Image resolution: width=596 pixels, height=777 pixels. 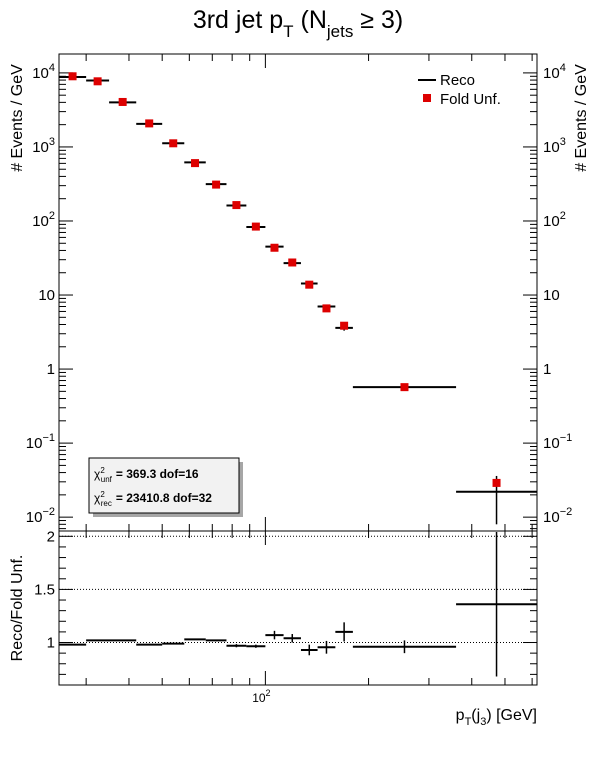 What do you see at coordinates (581, 118) in the screenshot?
I see `y-axis-label-top-right: # Events / GeV` at bounding box center [581, 118].